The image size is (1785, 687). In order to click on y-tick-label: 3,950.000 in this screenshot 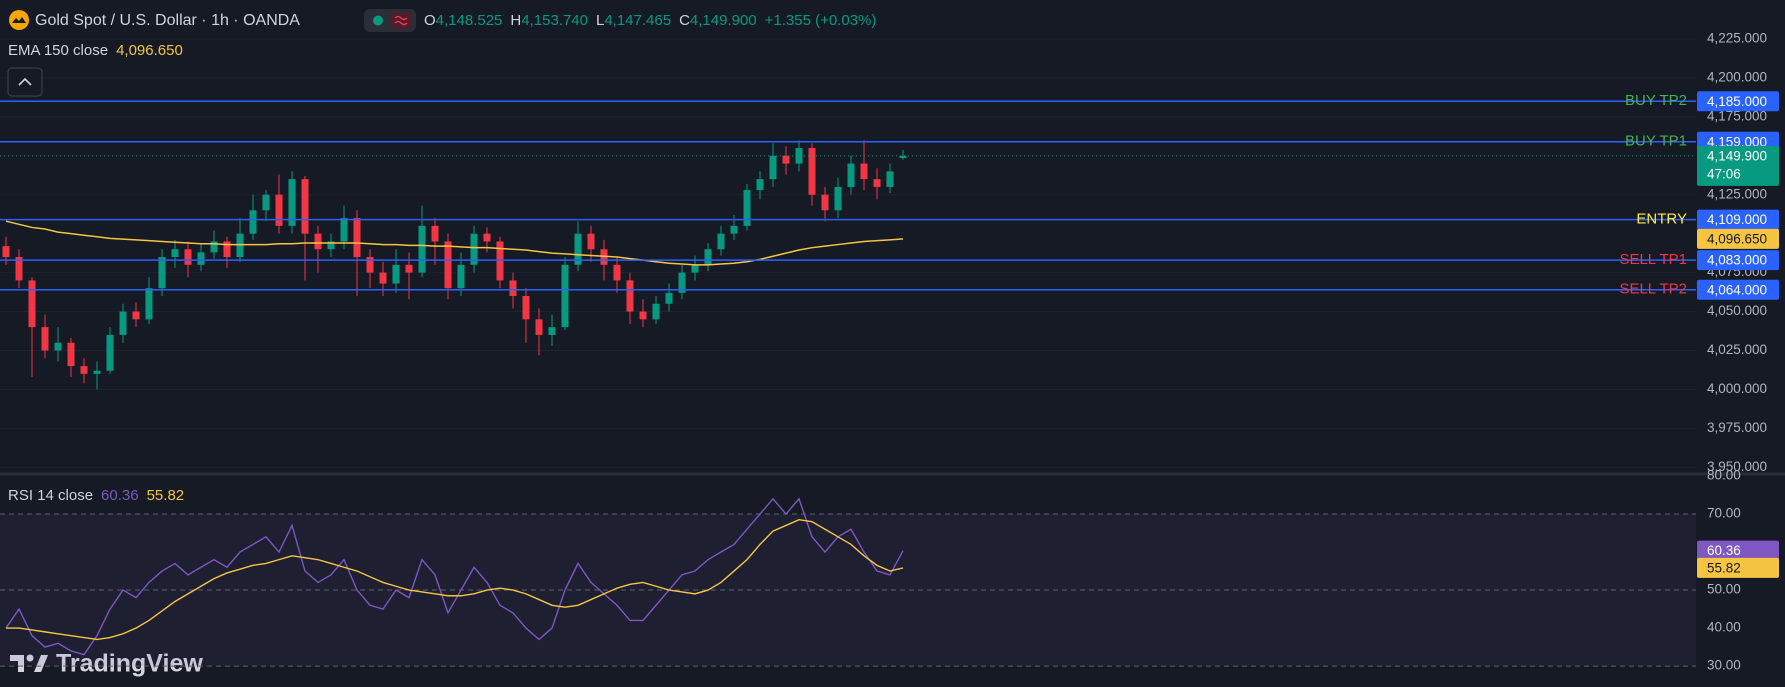, I will do `click(1737, 466)`.